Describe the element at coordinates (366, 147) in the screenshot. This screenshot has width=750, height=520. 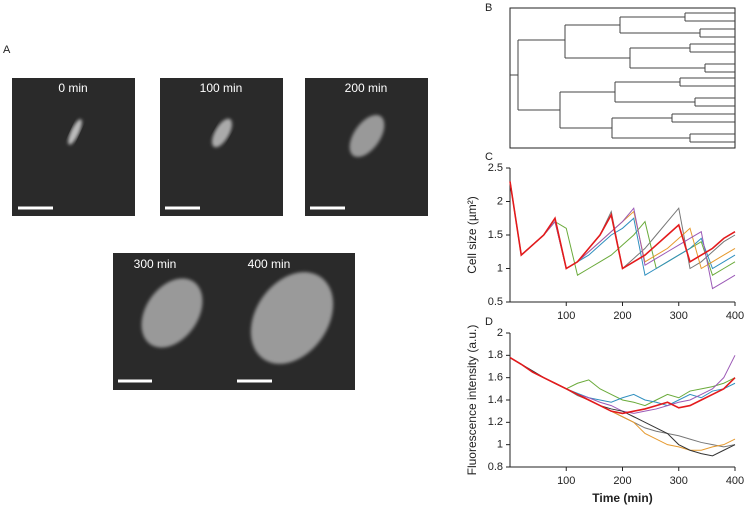
I see `micrograph: 200 min` at that location.